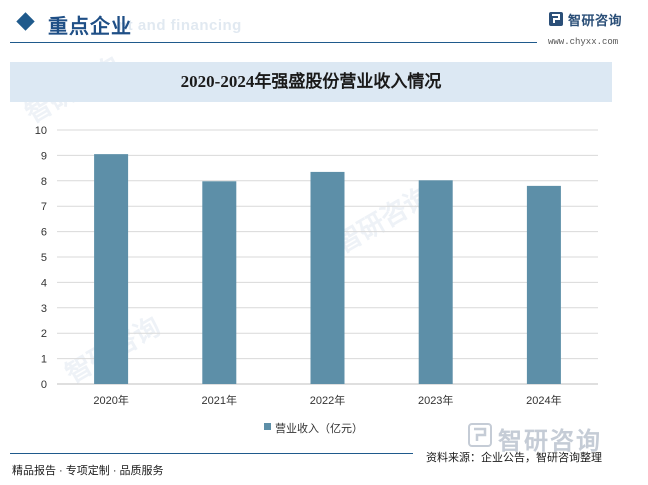 This screenshot has width=648, height=485. I want to click on source-note: 资料来源：企业公告，智研咨询整理, so click(514, 458).